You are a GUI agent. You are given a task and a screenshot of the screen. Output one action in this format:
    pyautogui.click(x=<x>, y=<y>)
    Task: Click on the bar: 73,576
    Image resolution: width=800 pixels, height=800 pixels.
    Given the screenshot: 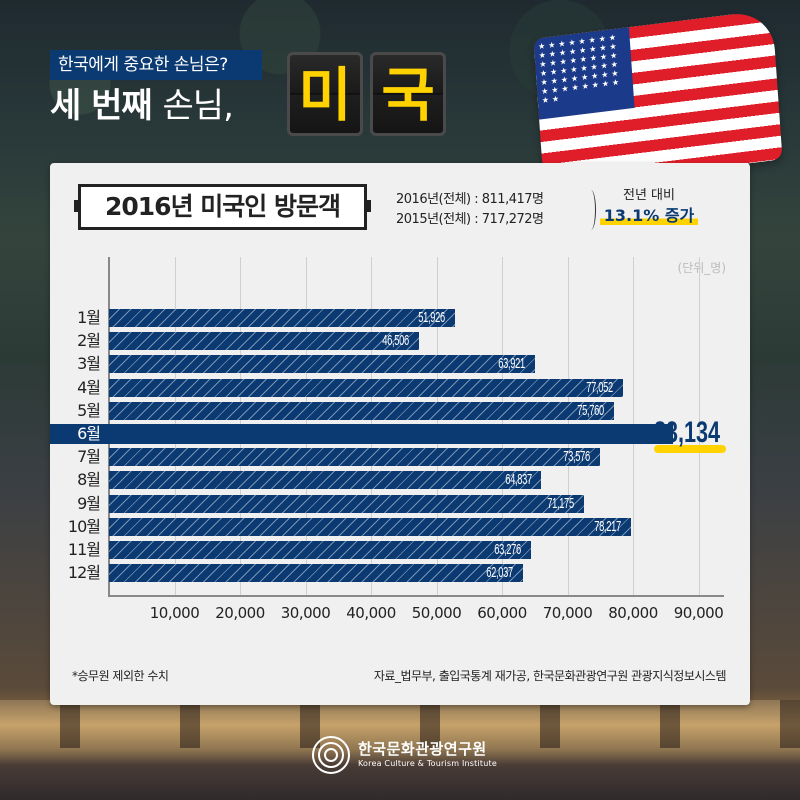 What is the action you would take?
    pyautogui.click(x=354, y=457)
    